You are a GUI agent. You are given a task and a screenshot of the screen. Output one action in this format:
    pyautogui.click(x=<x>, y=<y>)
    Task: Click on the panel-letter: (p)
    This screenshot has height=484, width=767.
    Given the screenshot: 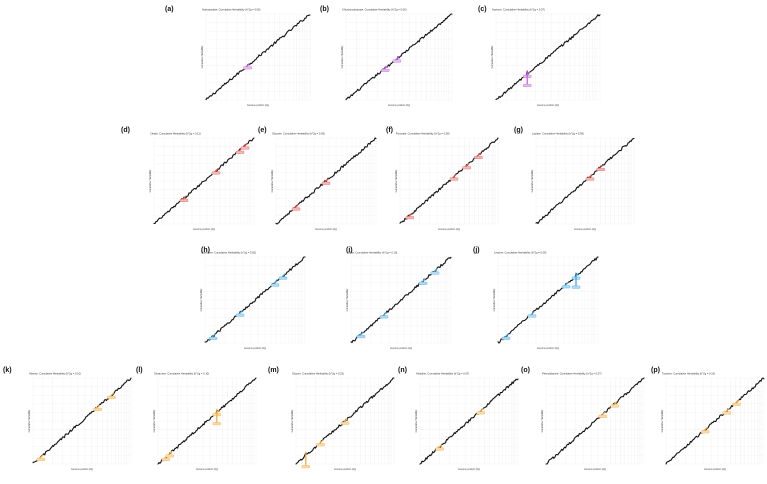 What is the action you would take?
    pyautogui.click(x=655, y=370)
    